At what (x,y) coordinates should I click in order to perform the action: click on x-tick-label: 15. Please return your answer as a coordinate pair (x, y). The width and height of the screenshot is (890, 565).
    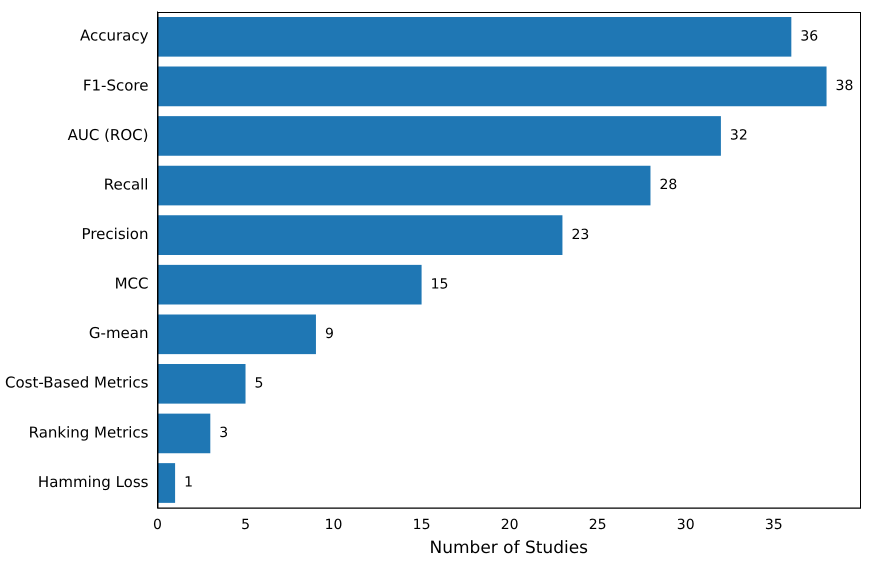
    Looking at the image, I should click on (421, 524).